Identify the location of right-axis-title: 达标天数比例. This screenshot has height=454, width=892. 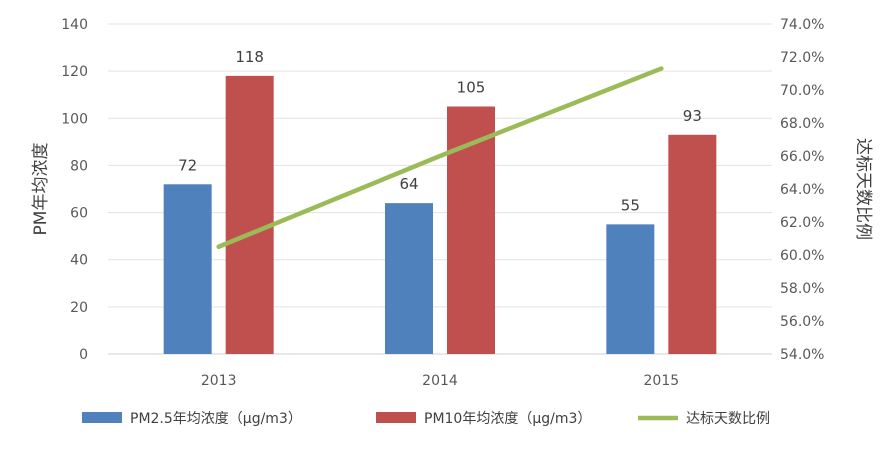
(863, 189).